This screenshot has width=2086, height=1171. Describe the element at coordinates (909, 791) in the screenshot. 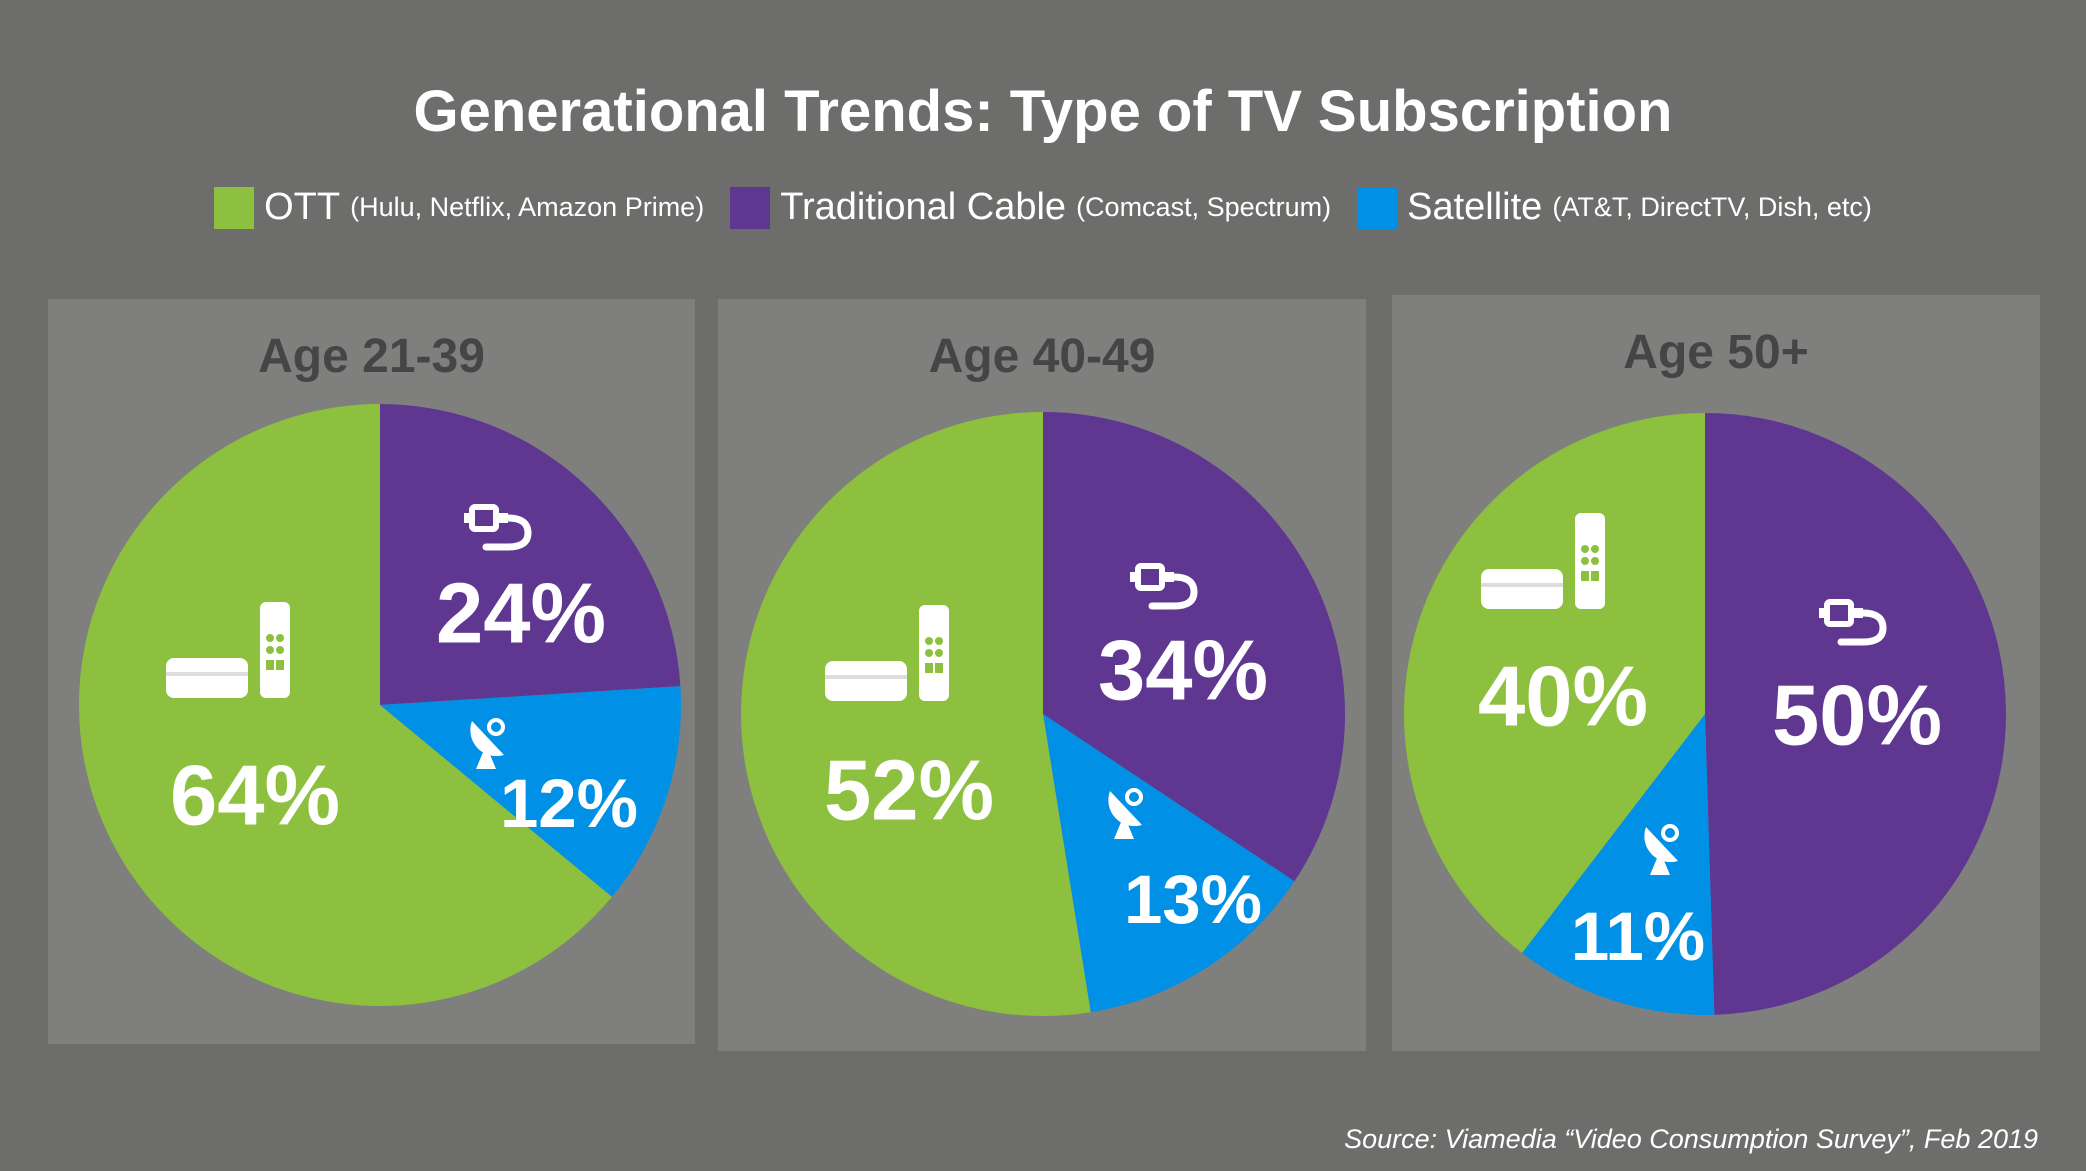

I see `data-label: 52%` at that location.